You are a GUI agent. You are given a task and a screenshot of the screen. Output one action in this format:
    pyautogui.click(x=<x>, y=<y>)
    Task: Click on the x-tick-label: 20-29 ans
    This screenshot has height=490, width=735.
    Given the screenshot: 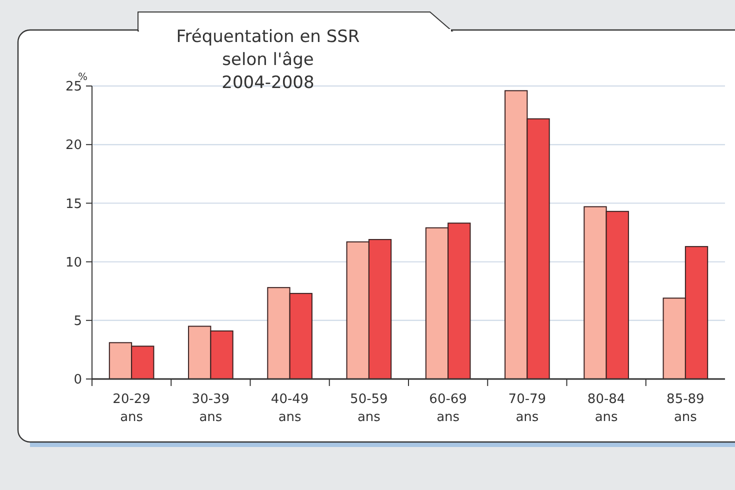 What is the action you would take?
    pyautogui.click(x=131, y=408)
    